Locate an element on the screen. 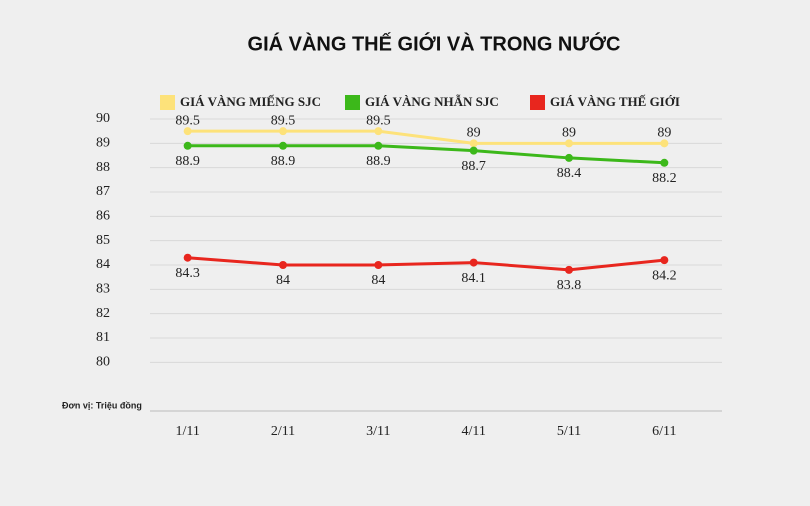 The image size is (810, 506). y-tick-label: 90 is located at coordinates (103, 118).